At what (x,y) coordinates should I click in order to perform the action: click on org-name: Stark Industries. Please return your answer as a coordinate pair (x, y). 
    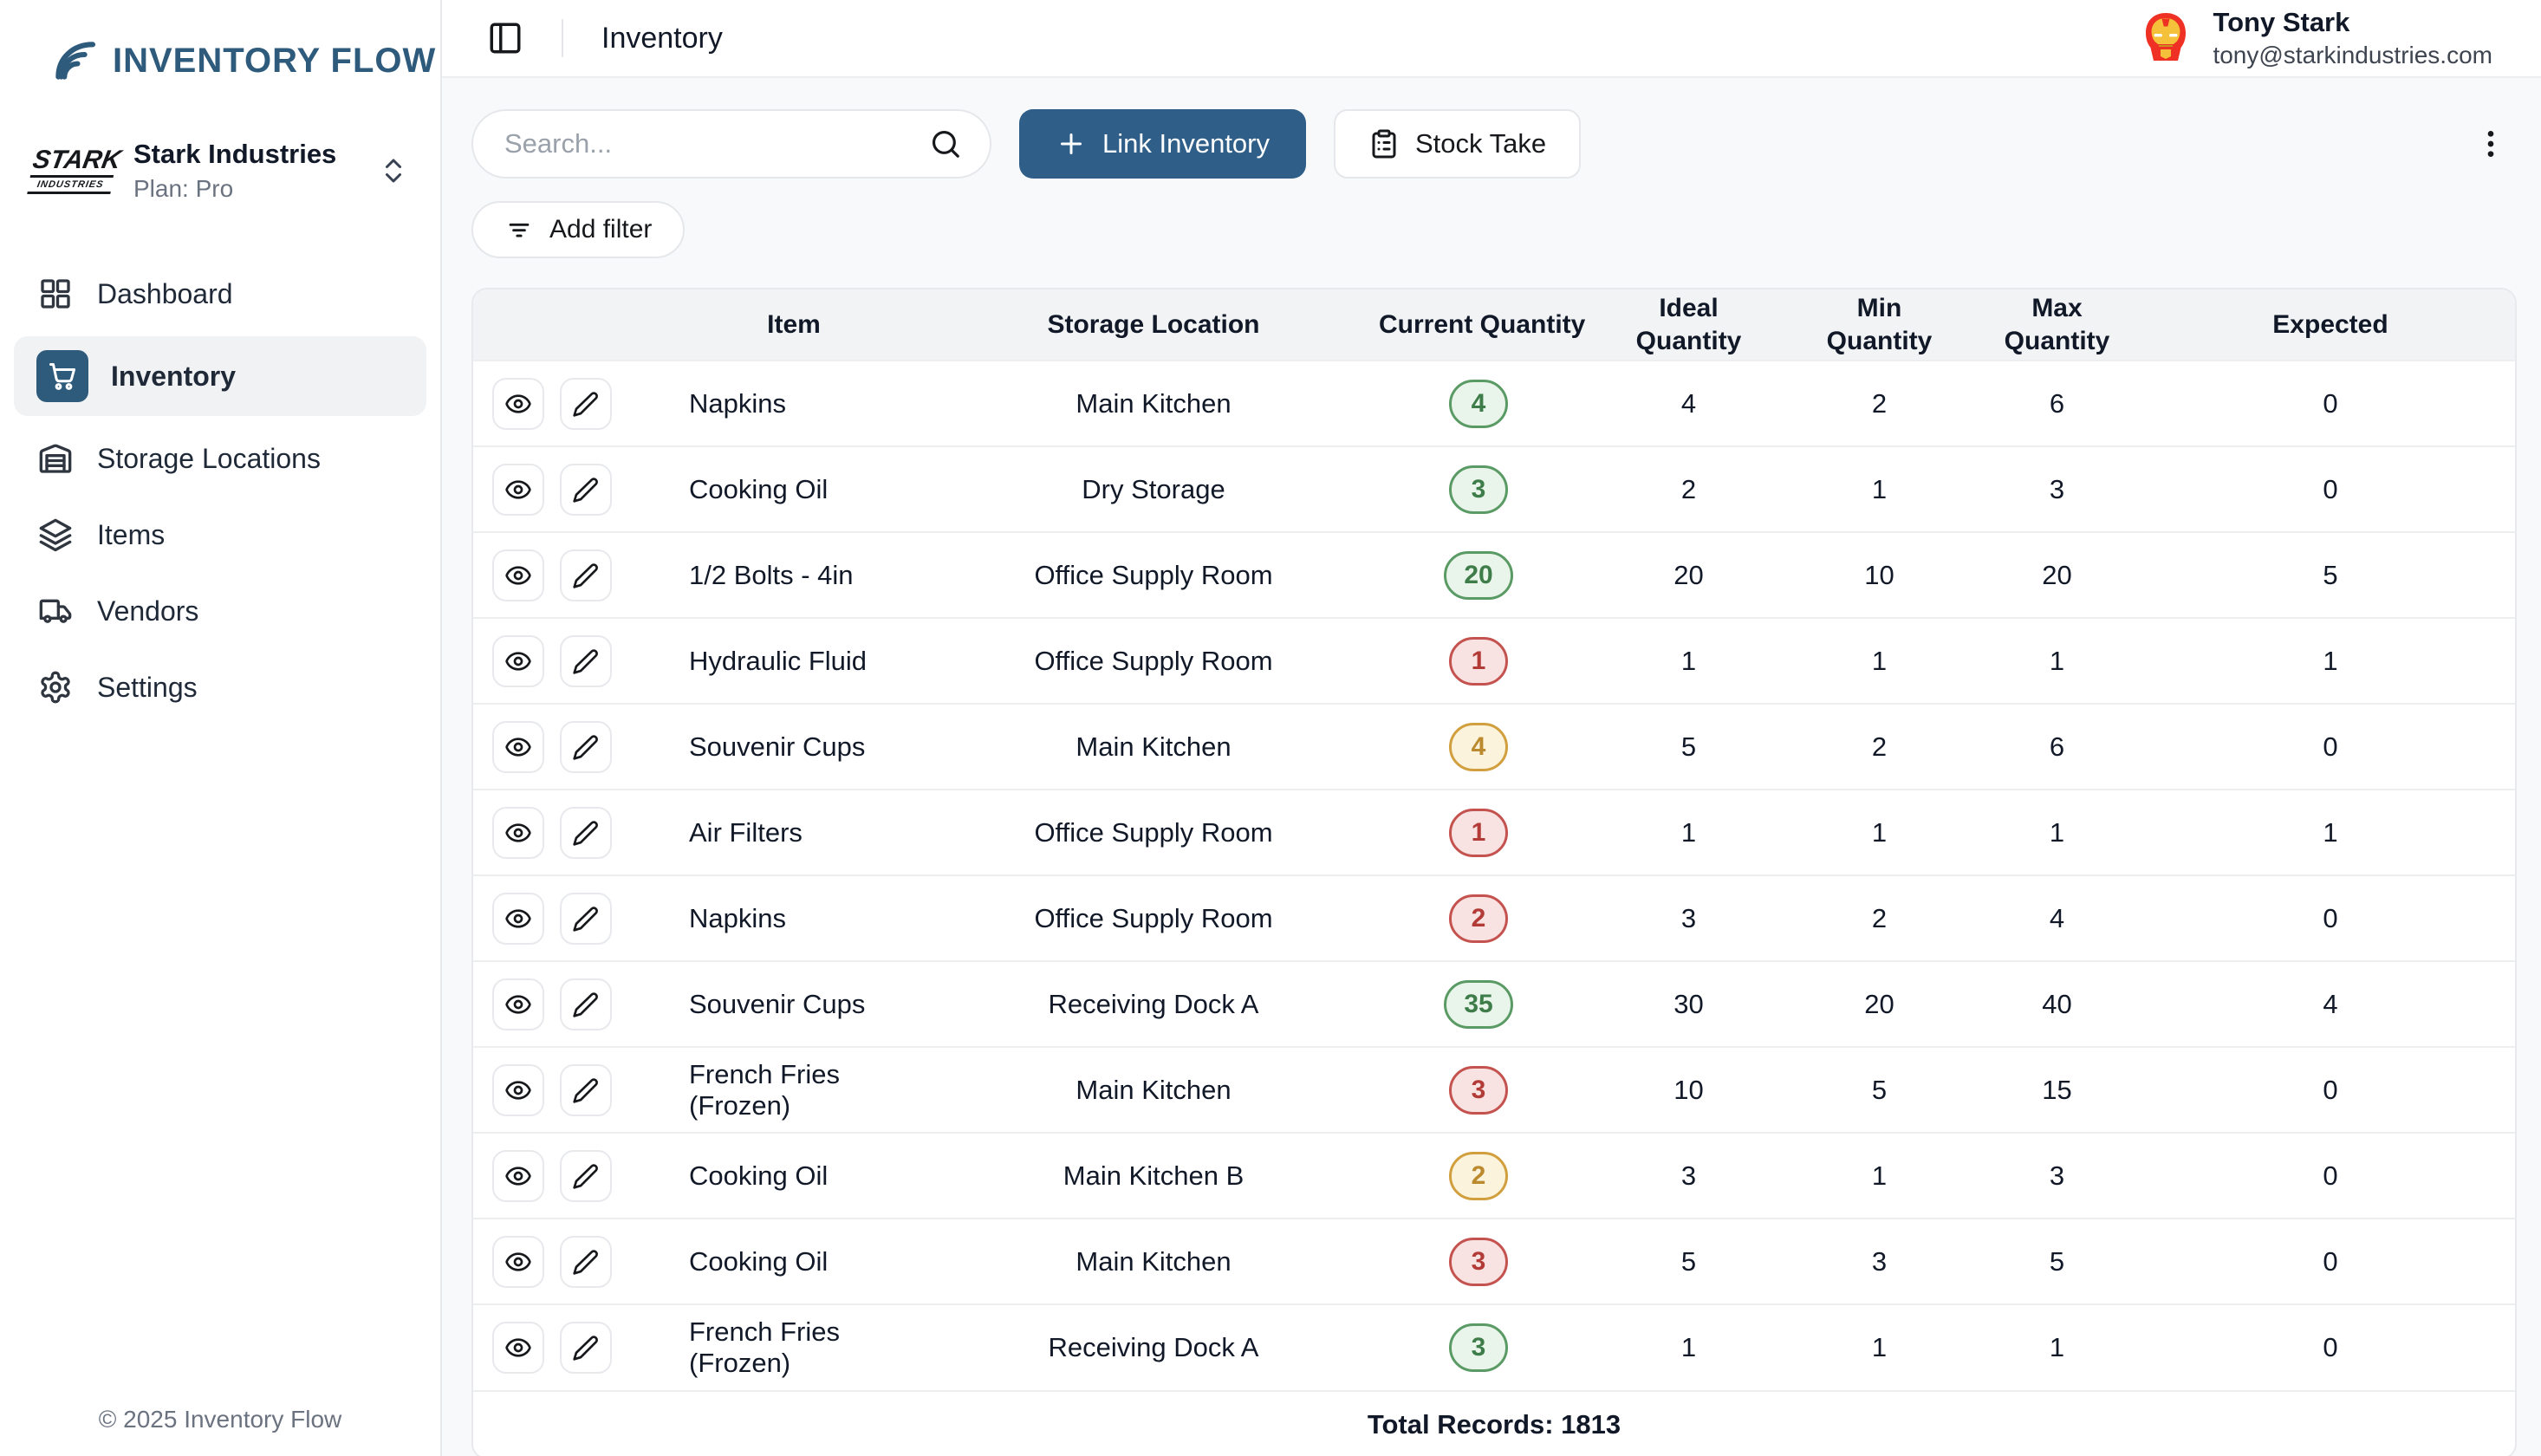
    Looking at the image, I should click on (235, 154).